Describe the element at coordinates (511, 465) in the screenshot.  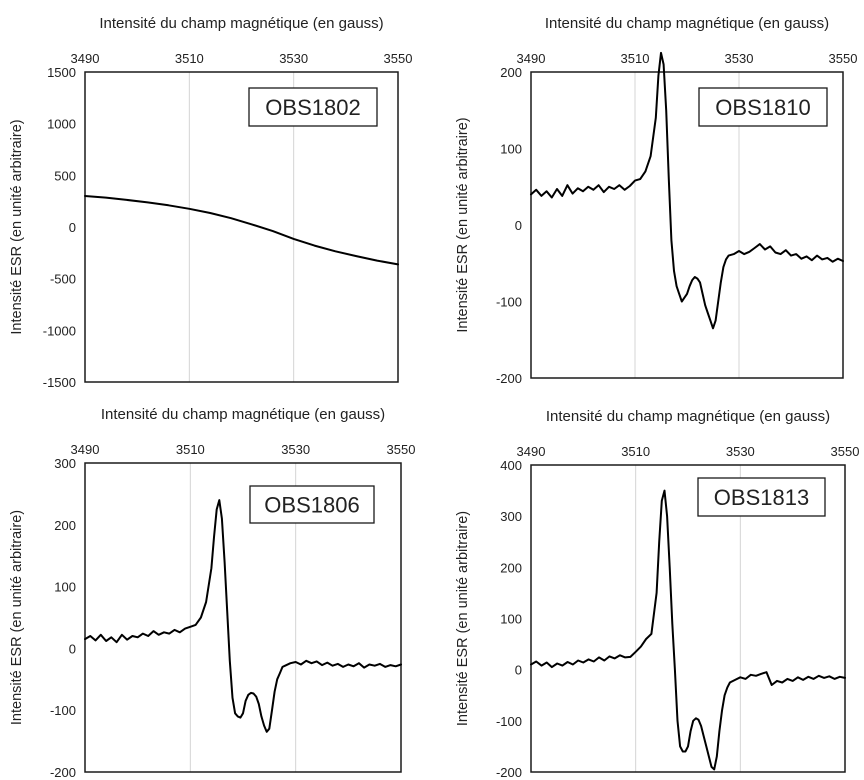
I see `y-tick-label: 400` at that location.